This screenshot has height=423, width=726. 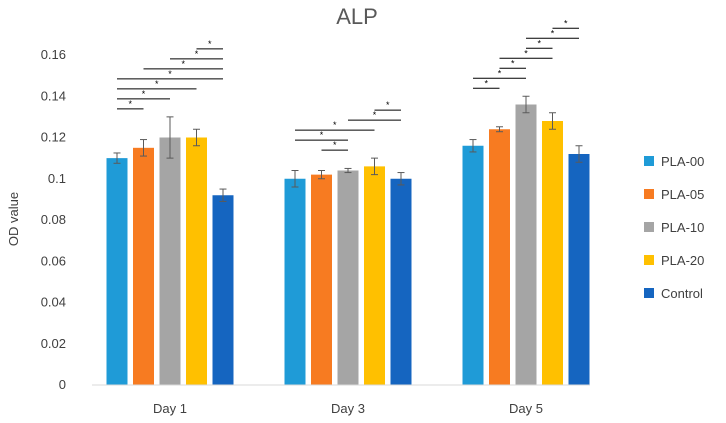 I want to click on x-axis-categories: Day 1 Day 3 Day 5, so click(x=348, y=408).